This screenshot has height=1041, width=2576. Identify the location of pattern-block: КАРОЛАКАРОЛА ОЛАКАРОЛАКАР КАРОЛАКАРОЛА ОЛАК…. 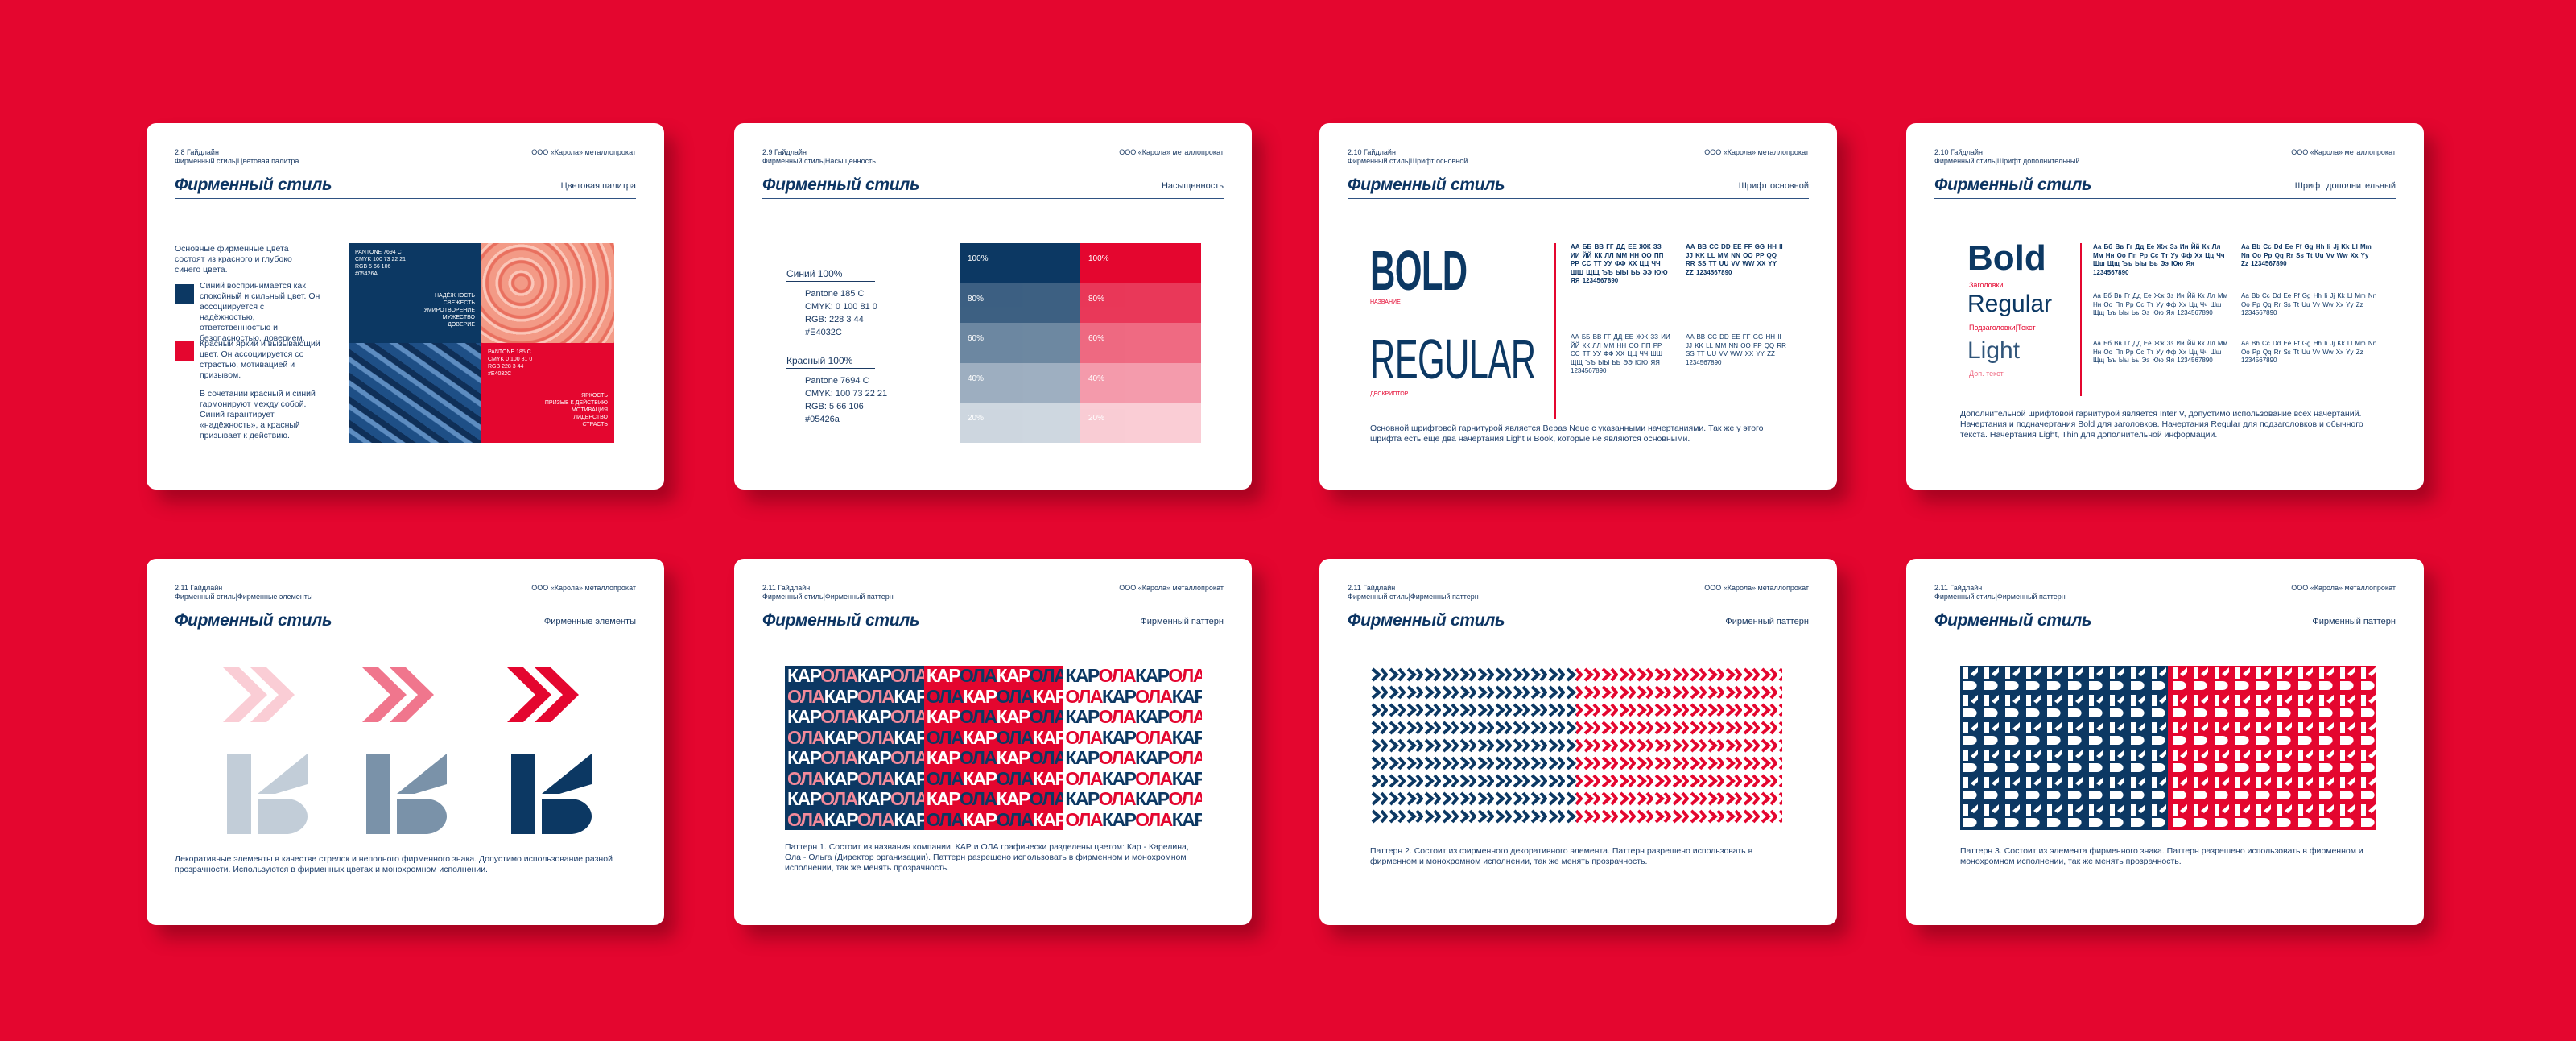
(854, 748).